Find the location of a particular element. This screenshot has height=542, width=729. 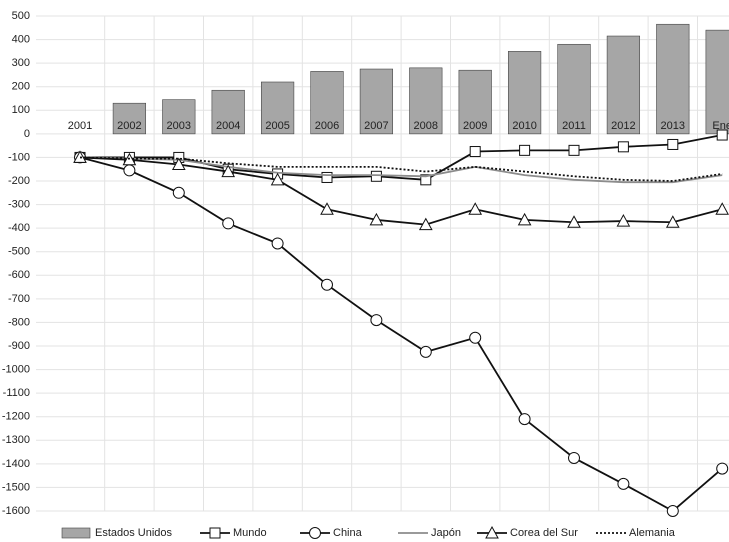

y-tick-label: -1300 is located at coordinates (16, 440).